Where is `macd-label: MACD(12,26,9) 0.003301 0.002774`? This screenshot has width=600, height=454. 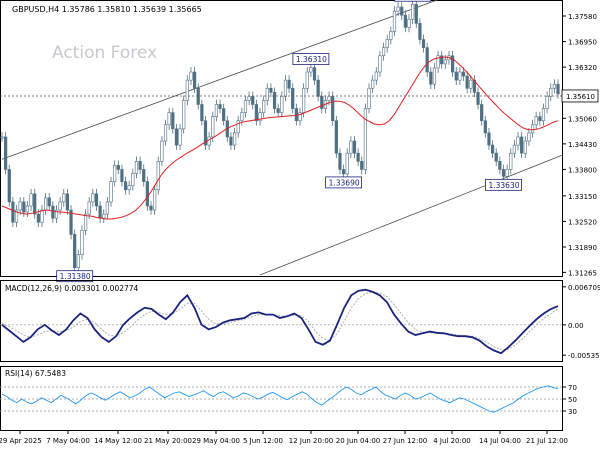
macd-label: MACD(12,26,9) 0.003301 0.002774 is located at coordinates (72, 288).